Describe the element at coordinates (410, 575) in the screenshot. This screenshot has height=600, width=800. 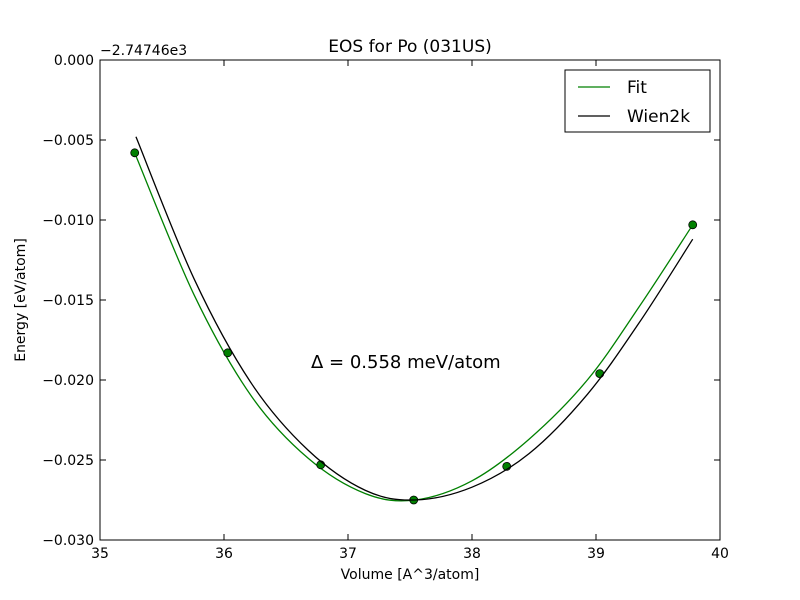
I see `x-axis-label: Volume [A^3/atom]` at that location.